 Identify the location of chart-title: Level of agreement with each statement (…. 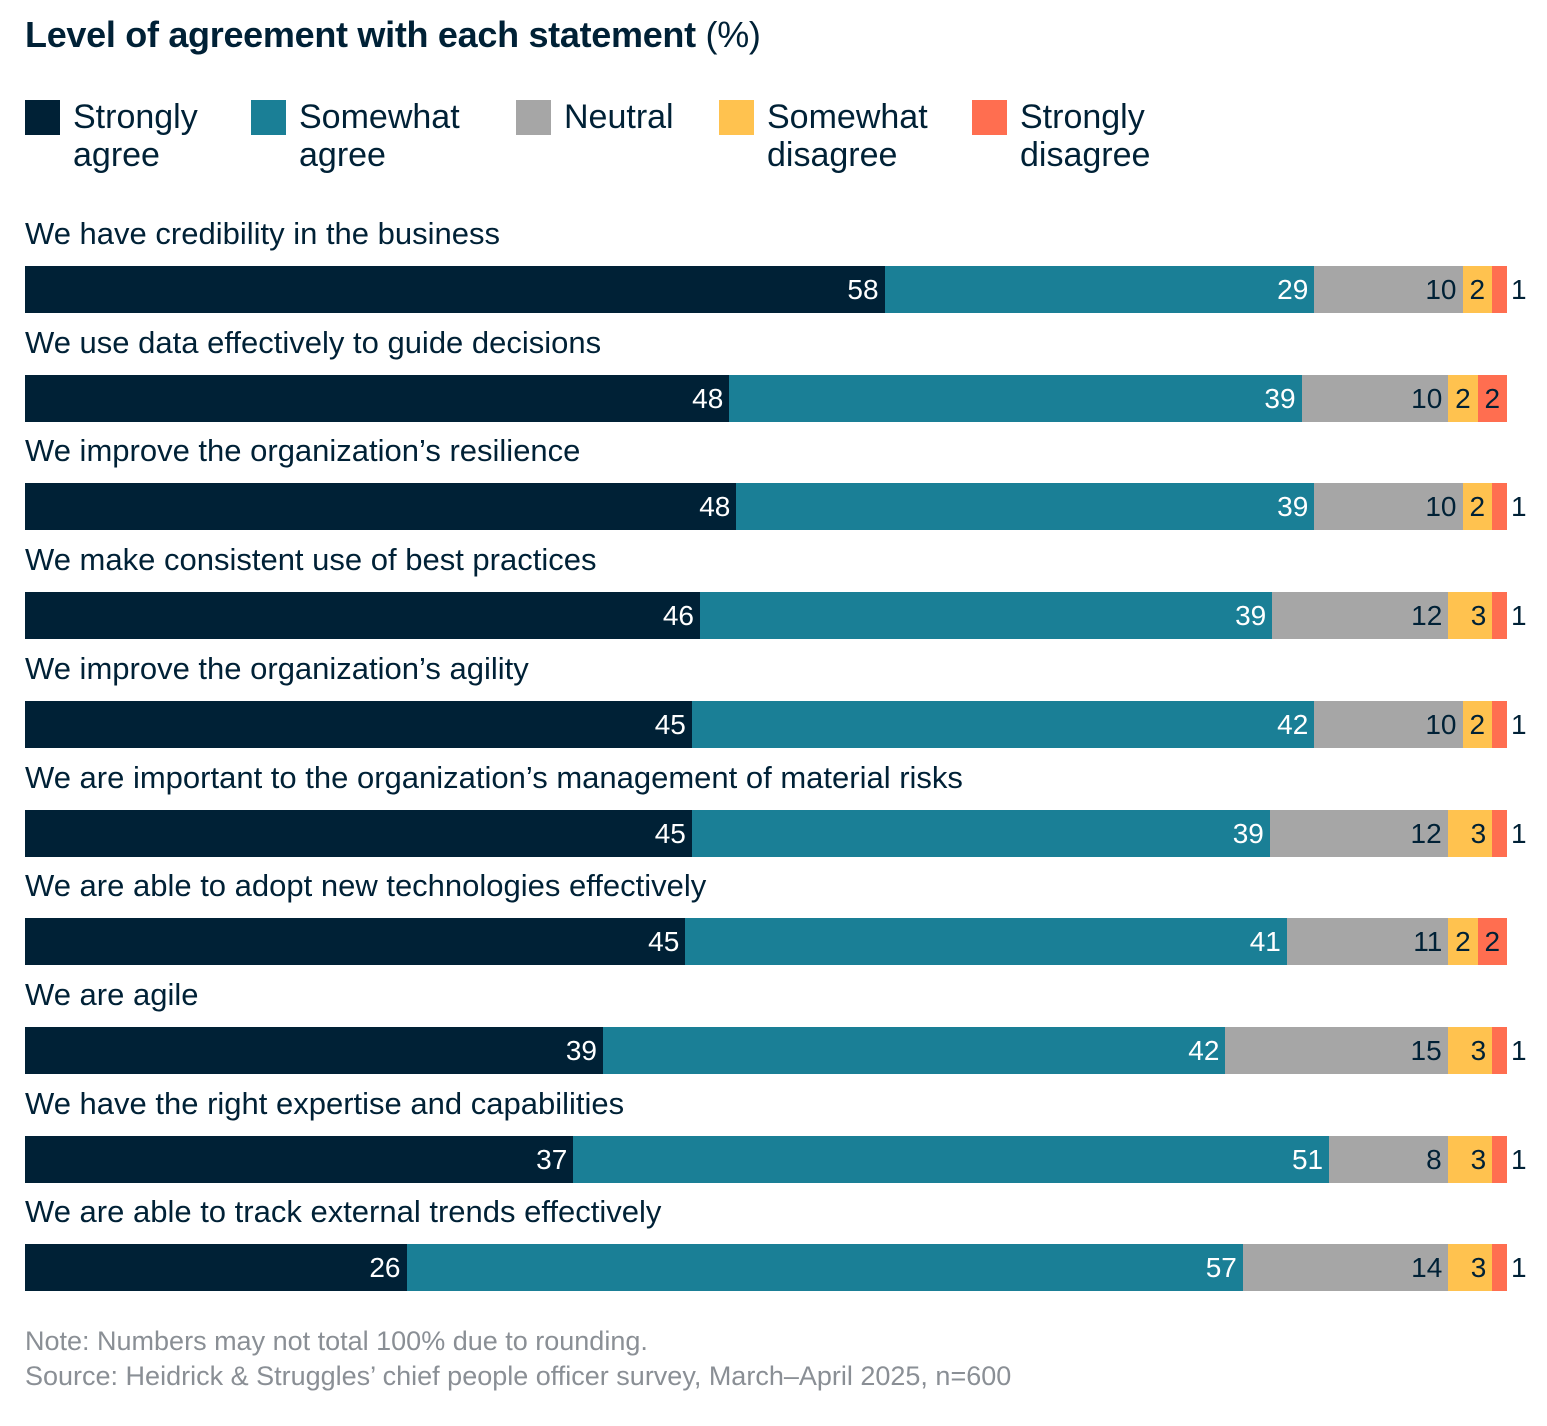
(393, 35).